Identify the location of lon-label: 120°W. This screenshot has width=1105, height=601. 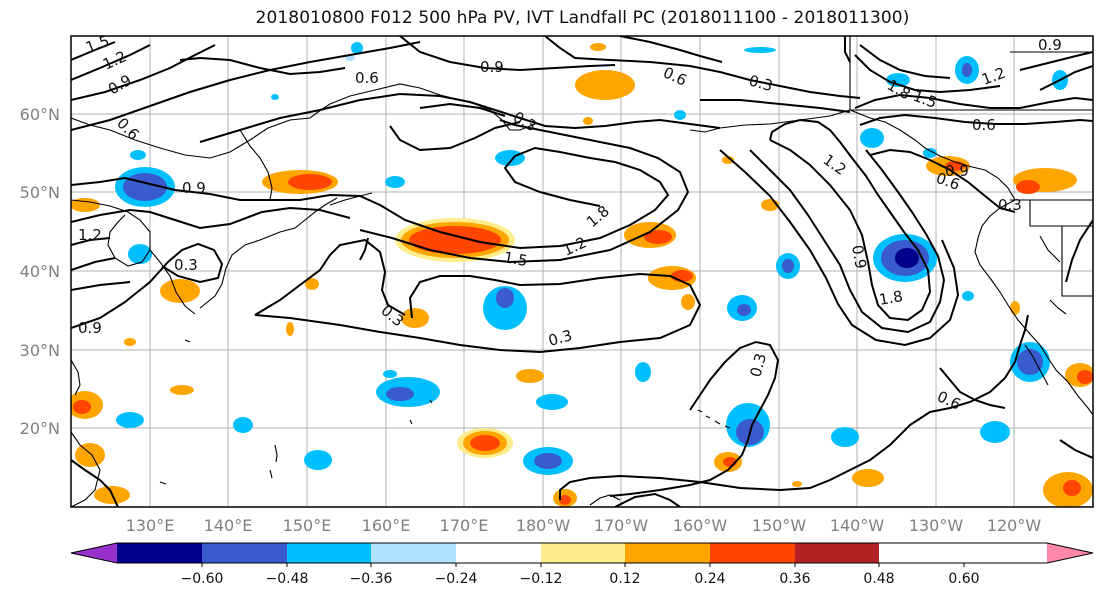
(1014, 525).